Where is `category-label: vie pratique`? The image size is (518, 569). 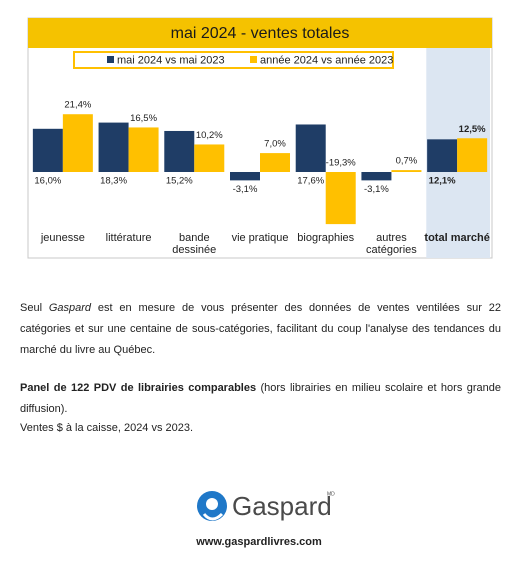 category-label: vie pratique is located at coordinates (260, 238).